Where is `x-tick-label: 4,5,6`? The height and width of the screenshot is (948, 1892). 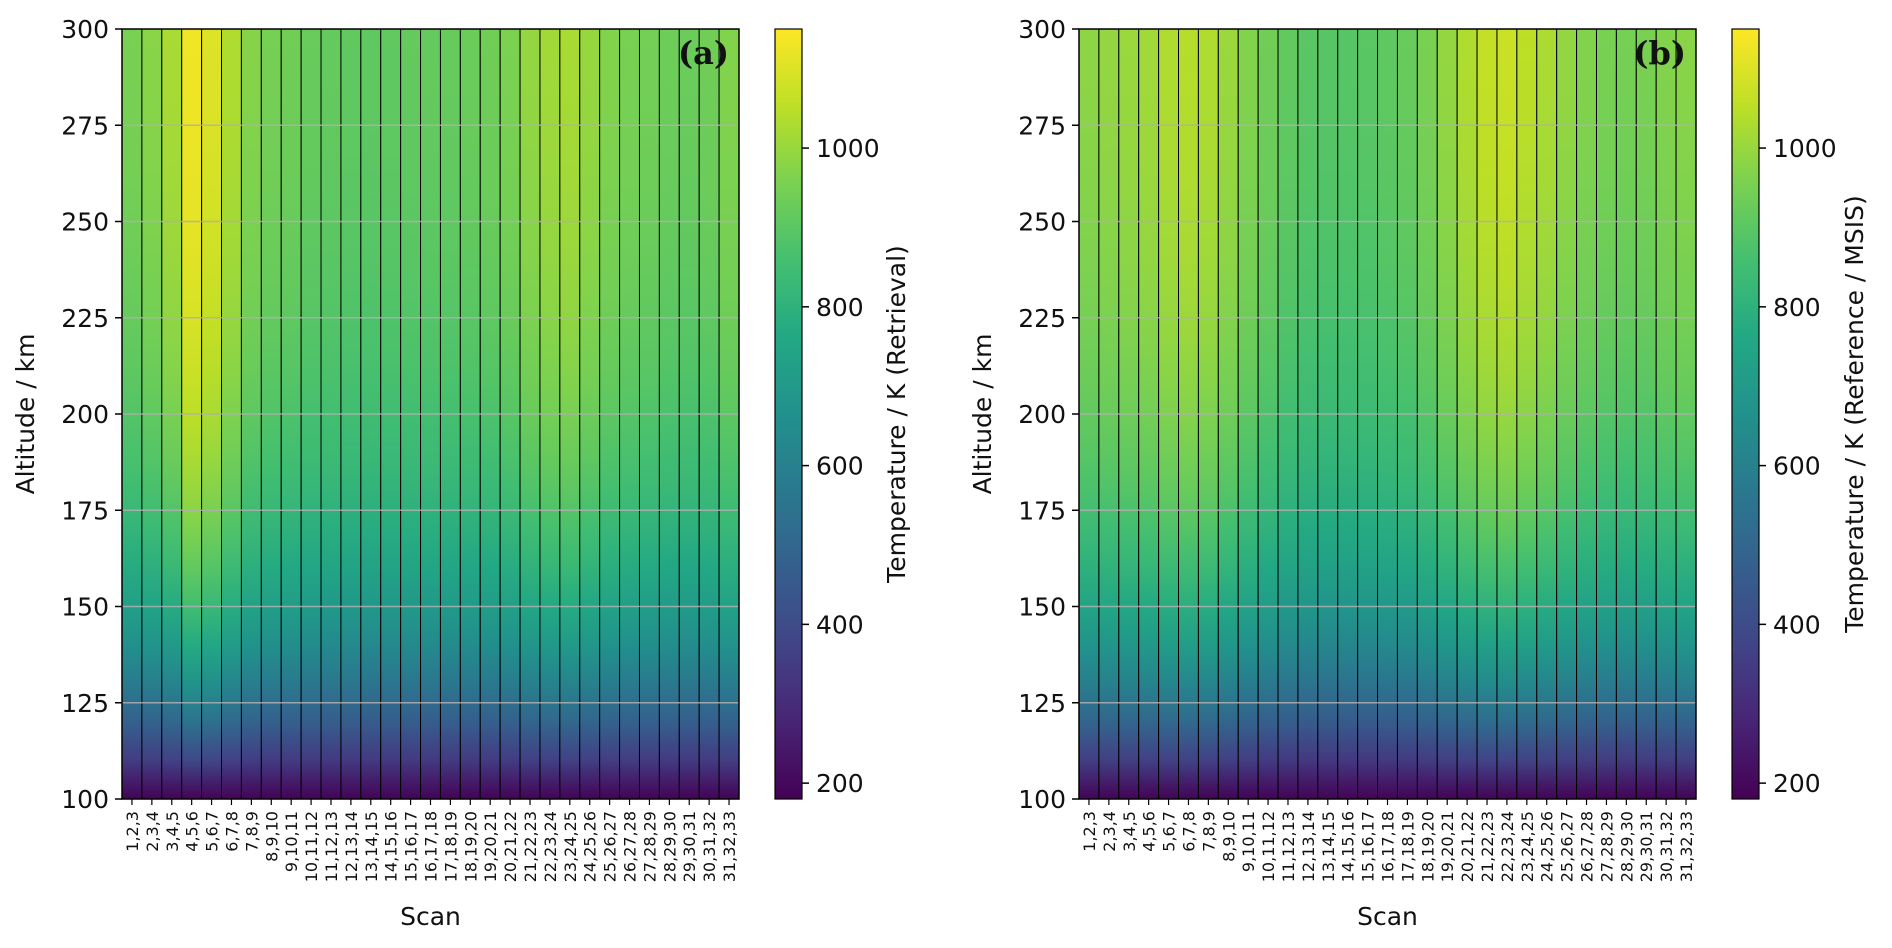
x-tick-label: 4,5,6 is located at coordinates (192, 831).